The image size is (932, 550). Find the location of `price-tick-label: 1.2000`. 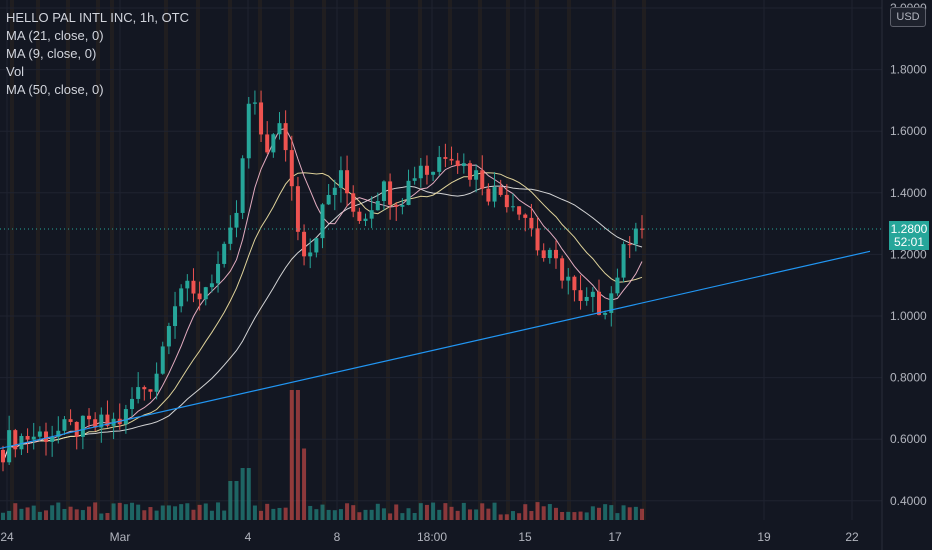

price-tick-label: 1.2000 is located at coordinates (908, 254).